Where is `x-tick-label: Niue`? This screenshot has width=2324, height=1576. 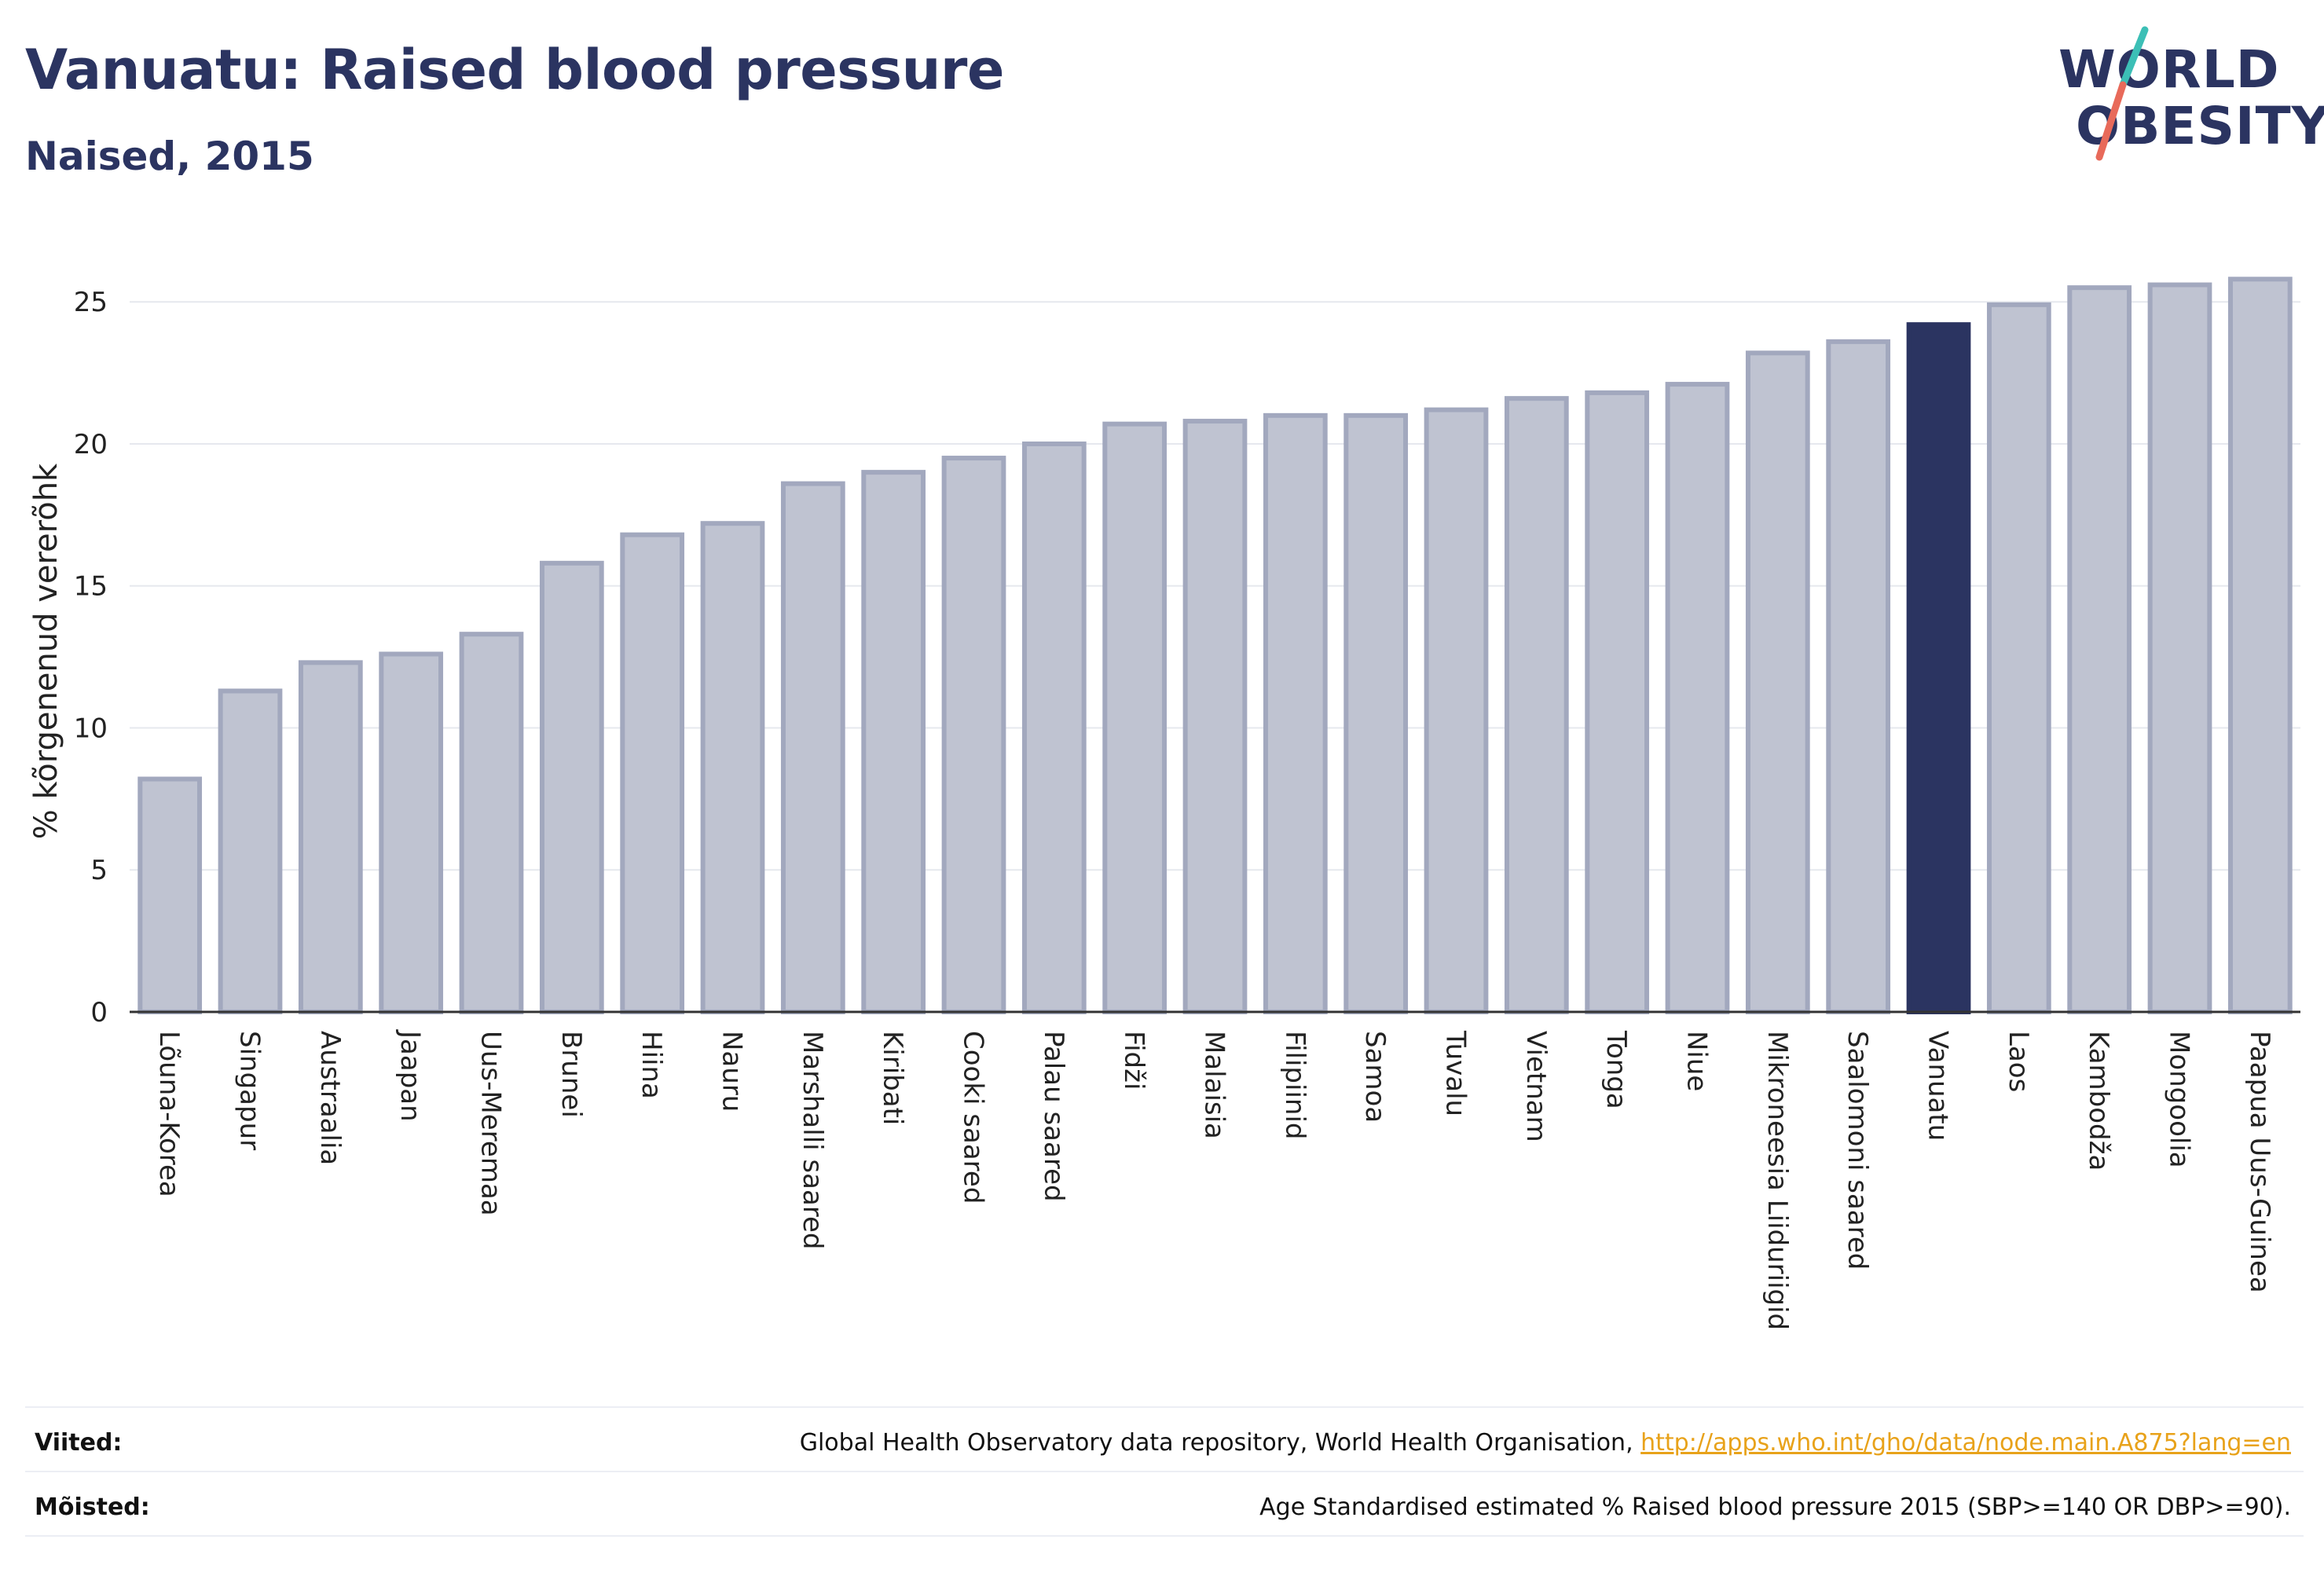
x-tick-label: Niue is located at coordinates (1697, 1061).